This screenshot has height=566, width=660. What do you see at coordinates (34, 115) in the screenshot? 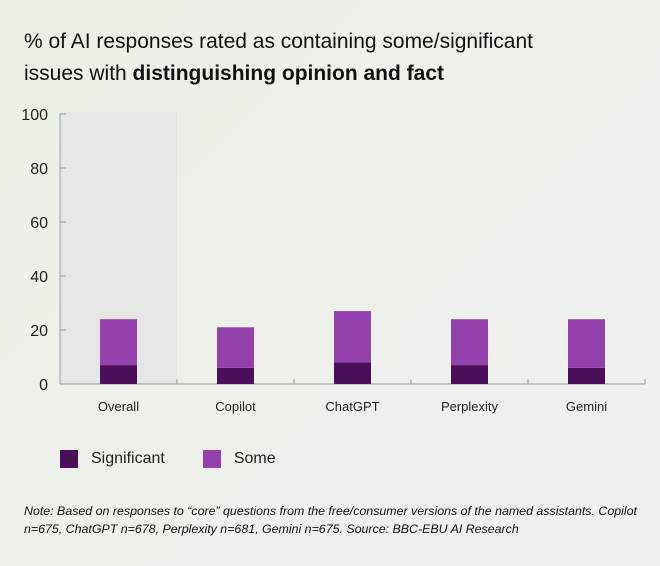
I see `y-tick-label-100: 100` at bounding box center [34, 115].